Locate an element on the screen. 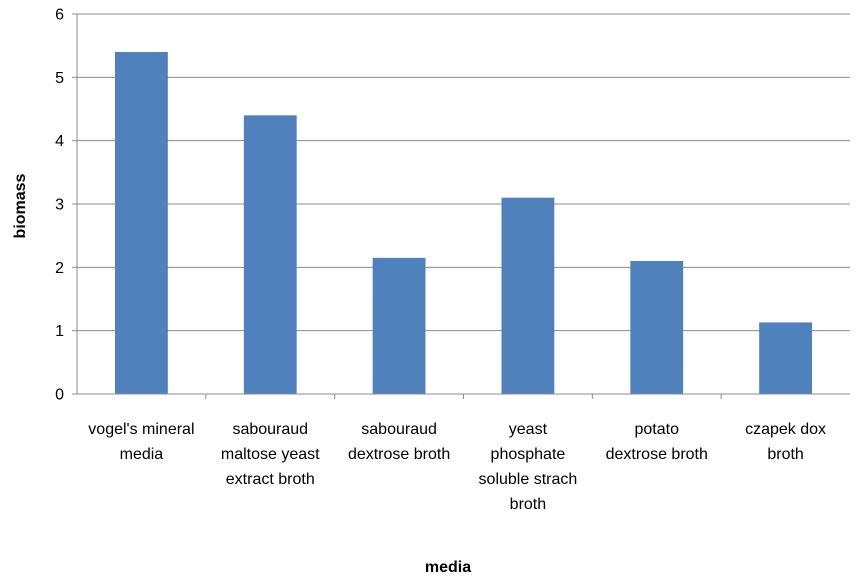 Image resolution: width=856 pixels, height=580 pixels. y-tick-label: 6 is located at coordinates (59, 15).